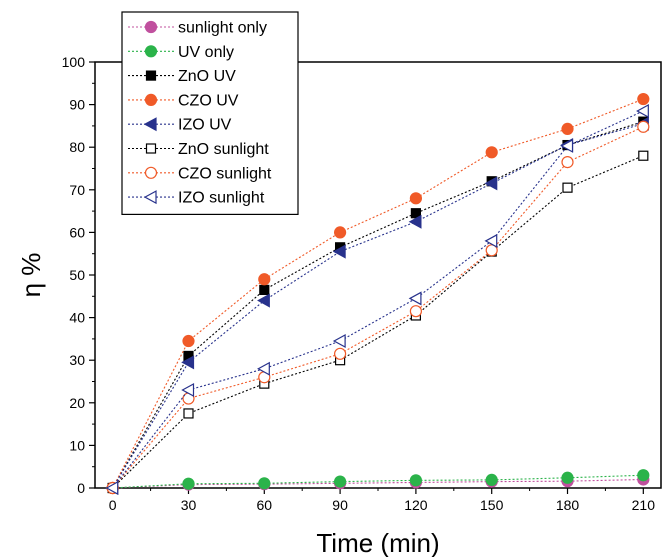 This screenshot has height=557, width=665. I want to click on x-tick-label: 0, so click(113, 505).